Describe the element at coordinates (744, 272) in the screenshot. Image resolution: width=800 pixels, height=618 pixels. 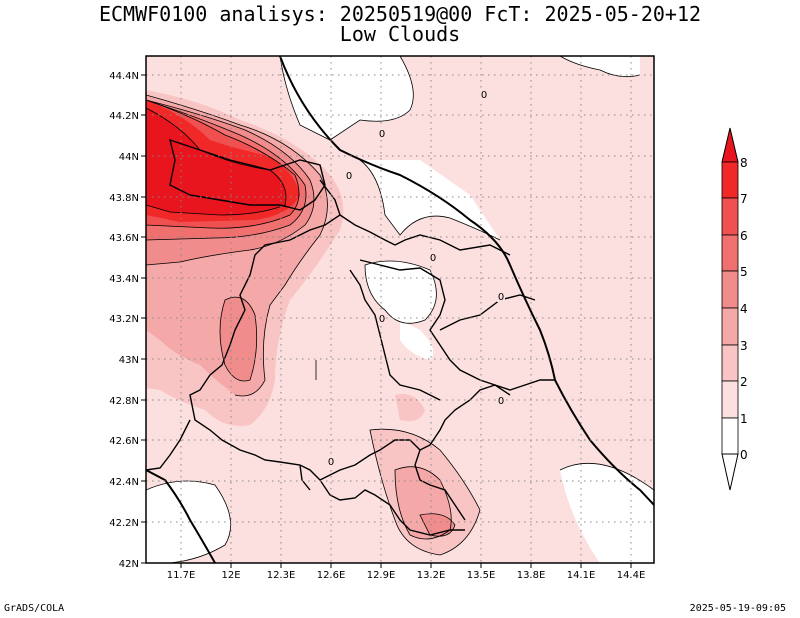
I see `colorbar-label: 5` at that location.